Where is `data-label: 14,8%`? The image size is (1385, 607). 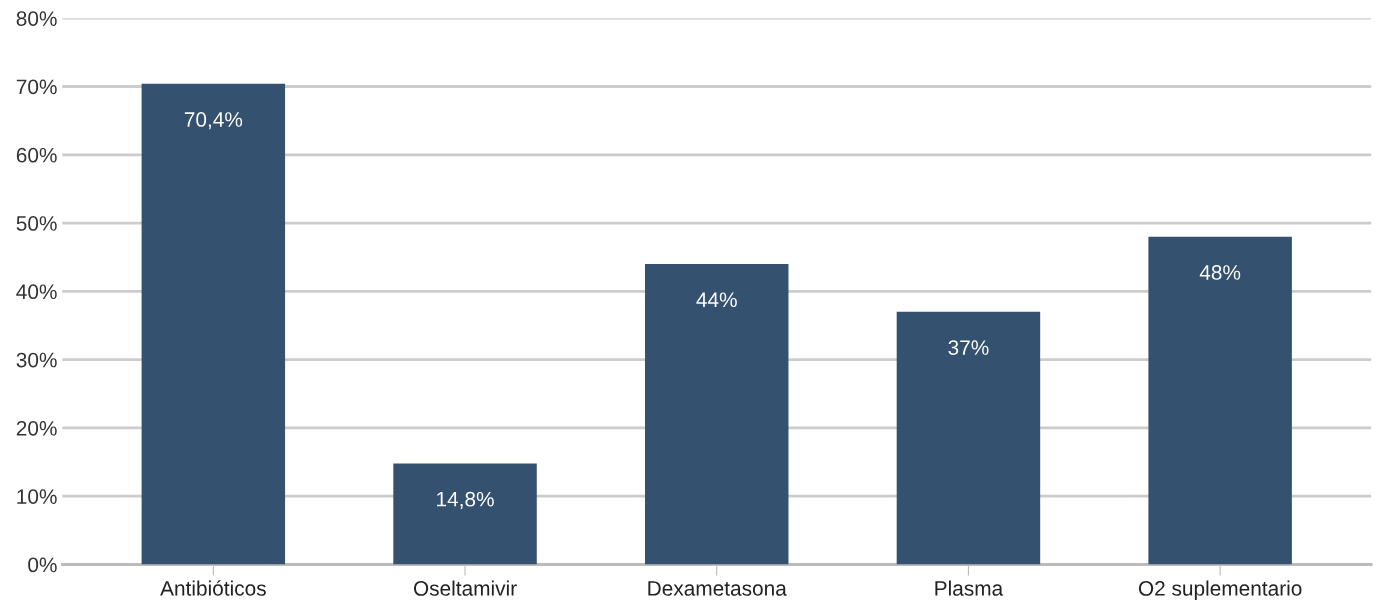 data-label: 14,8% is located at coordinates (465, 500).